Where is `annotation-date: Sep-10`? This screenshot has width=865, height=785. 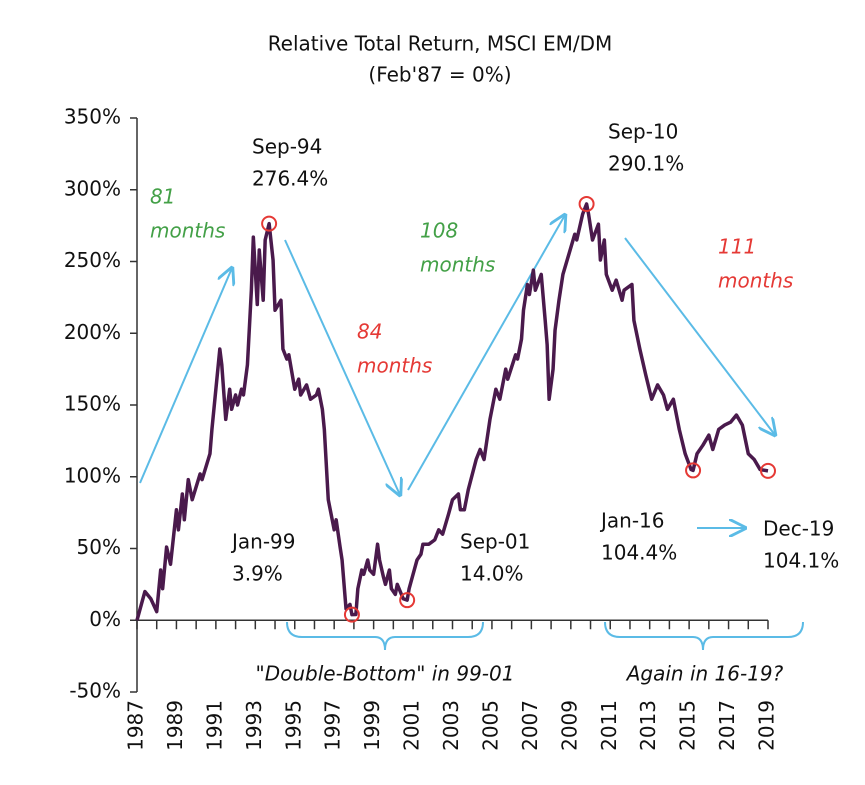
annotation-date: Sep-10 is located at coordinates (643, 132).